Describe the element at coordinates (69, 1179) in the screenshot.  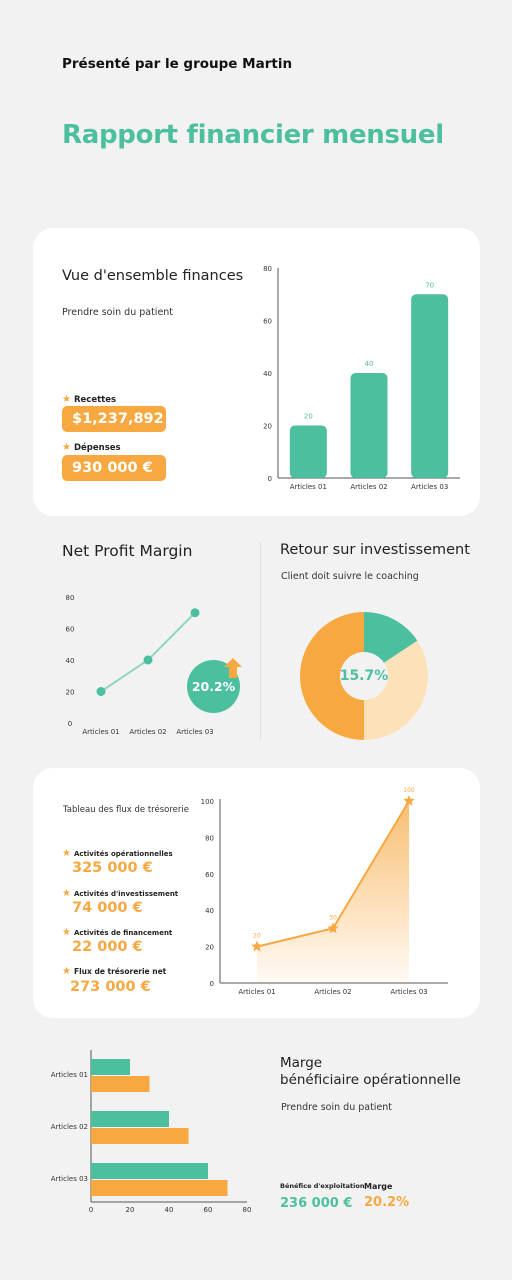
I see `y-tick-label: Articles 03` at that location.